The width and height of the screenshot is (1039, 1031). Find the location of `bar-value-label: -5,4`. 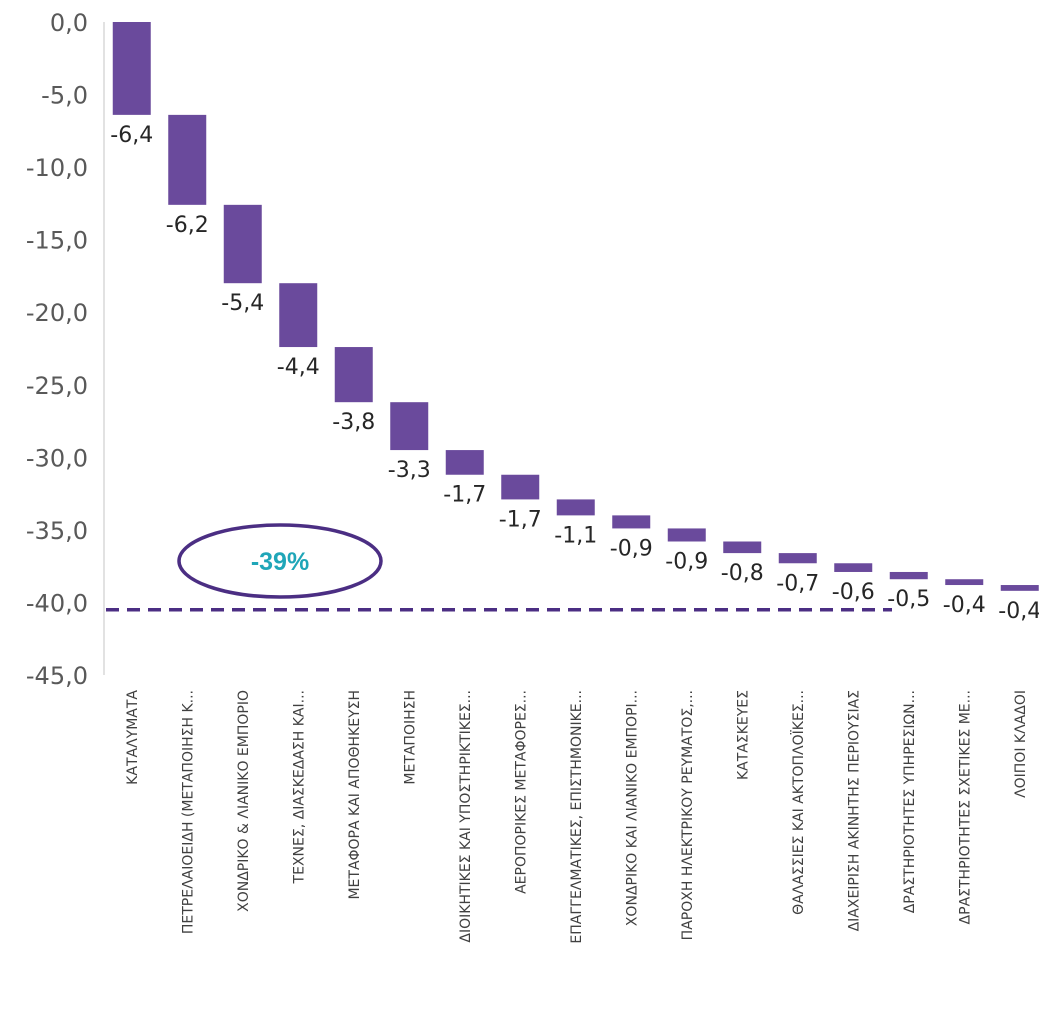

bar-value-label: -5,4 is located at coordinates (242, 303).